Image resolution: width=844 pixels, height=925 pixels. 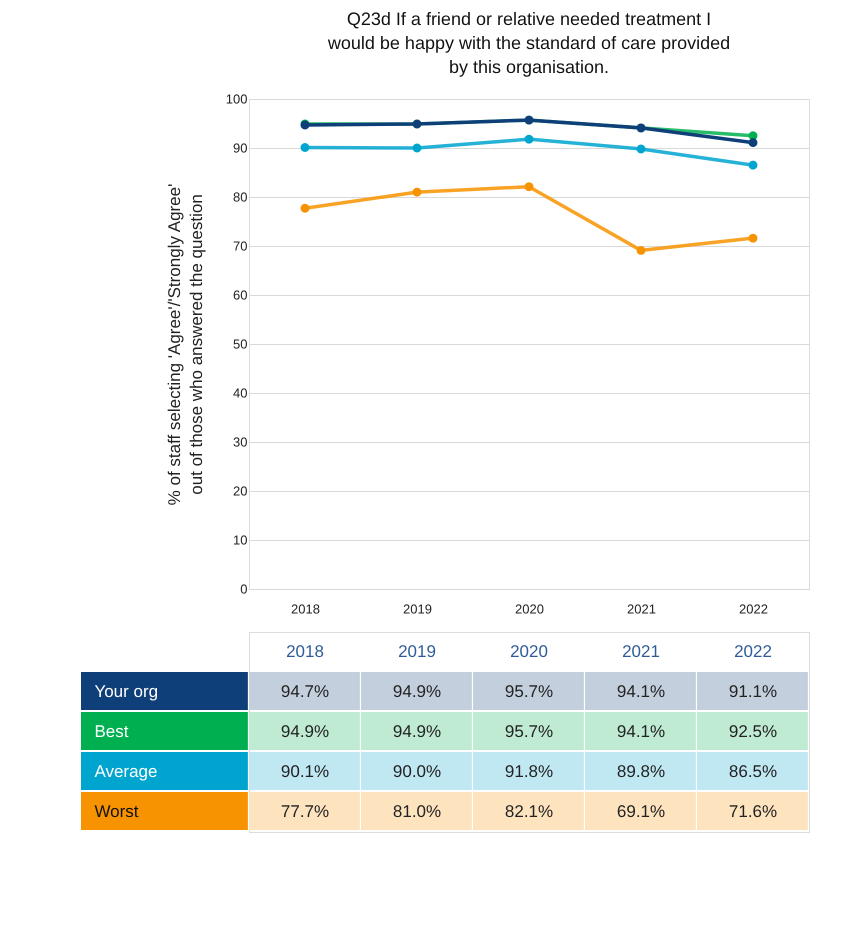 What do you see at coordinates (417, 609) in the screenshot?
I see `x-tick-label: 2019` at bounding box center [417, 609].